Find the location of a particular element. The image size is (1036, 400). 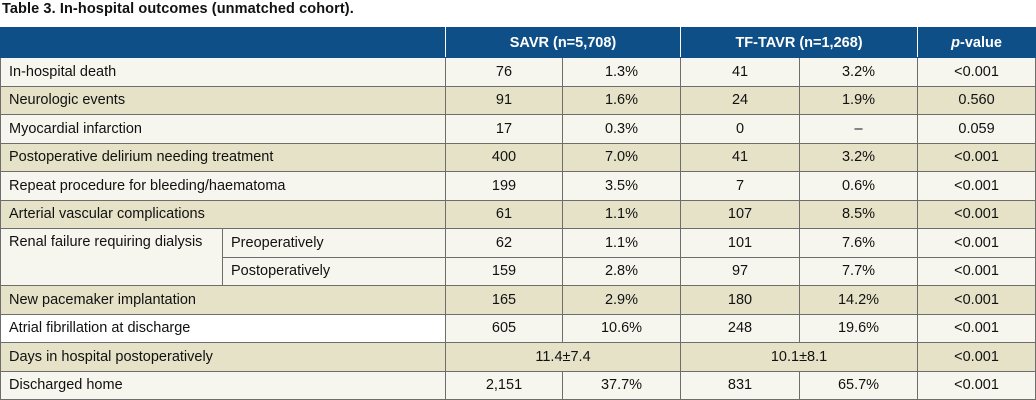

row-label-renal: Renal failure requiring dialysis is located at coordinates (111, 257).